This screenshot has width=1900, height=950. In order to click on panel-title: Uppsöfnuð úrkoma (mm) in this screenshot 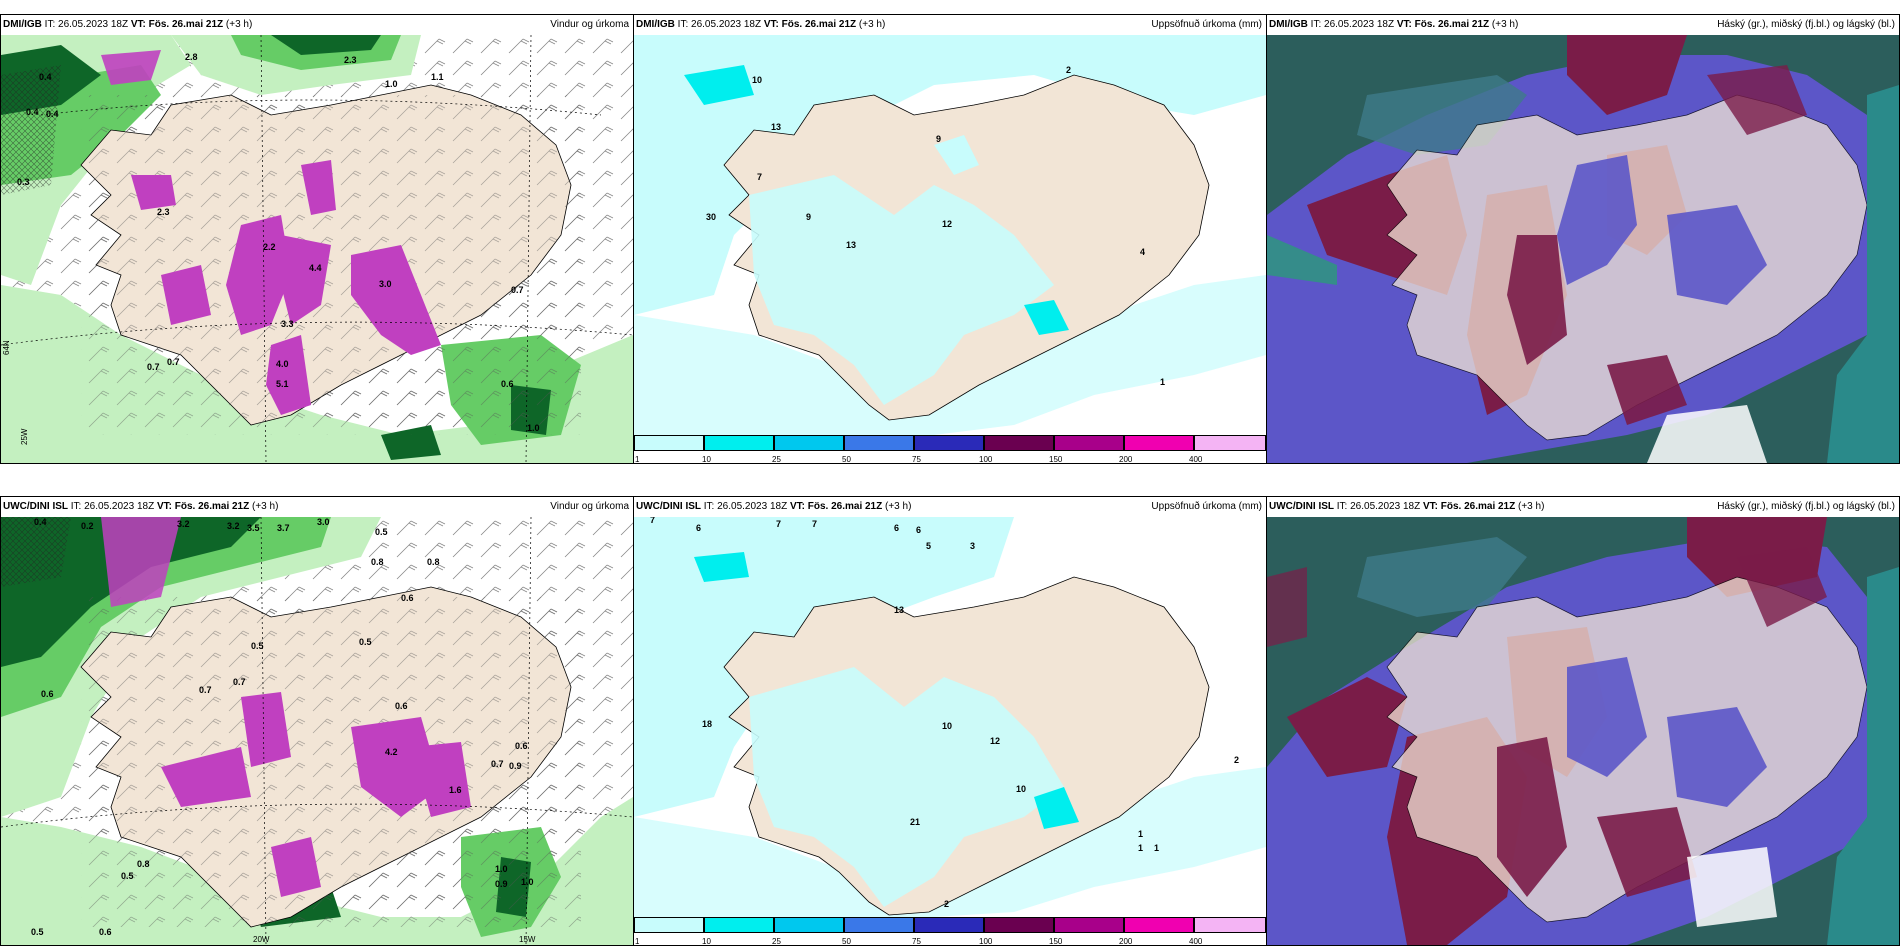, I will do `click(1206, 24)`.